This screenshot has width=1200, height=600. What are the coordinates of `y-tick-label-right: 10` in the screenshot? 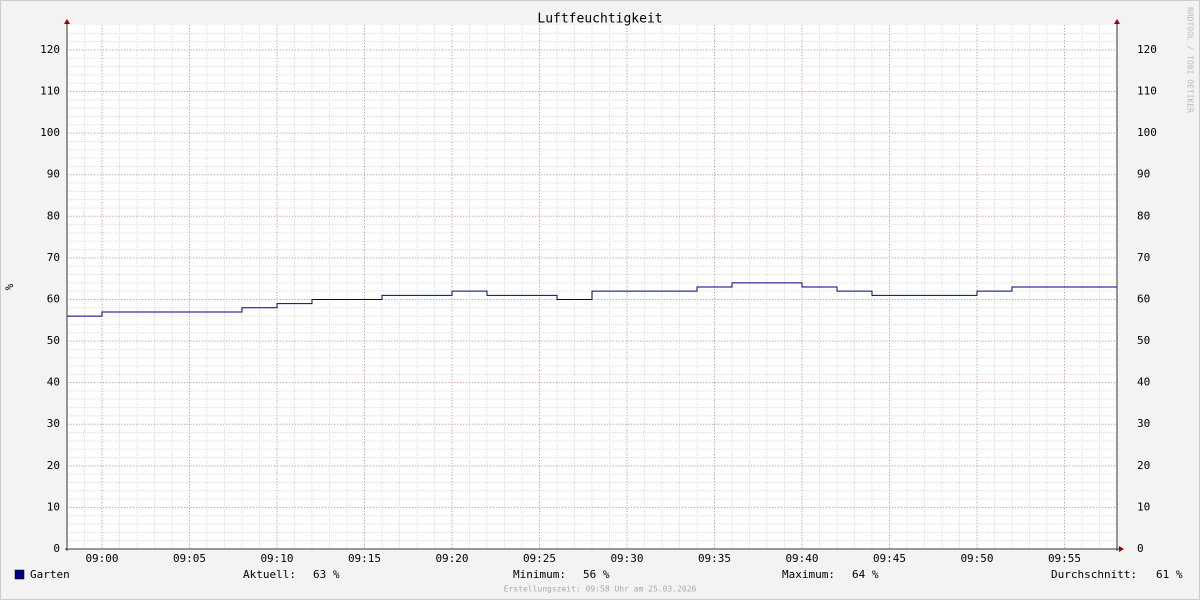 It's located at (1143, 506).